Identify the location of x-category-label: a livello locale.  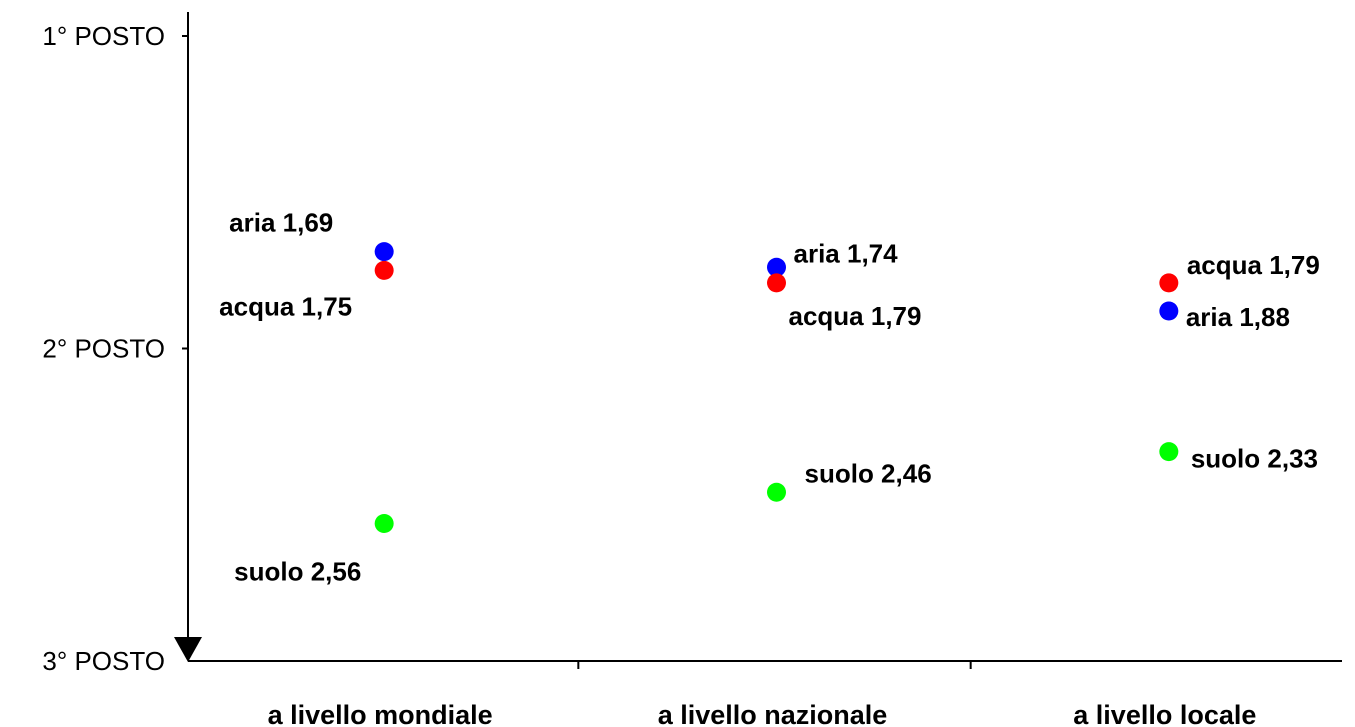
(1164, 713).